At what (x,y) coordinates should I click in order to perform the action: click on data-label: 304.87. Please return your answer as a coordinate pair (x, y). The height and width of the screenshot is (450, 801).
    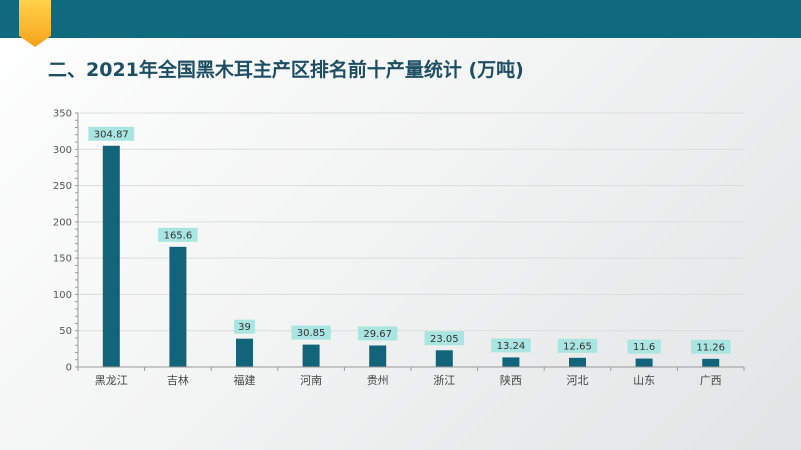
    Looking at the image, I should click on (111, 134).